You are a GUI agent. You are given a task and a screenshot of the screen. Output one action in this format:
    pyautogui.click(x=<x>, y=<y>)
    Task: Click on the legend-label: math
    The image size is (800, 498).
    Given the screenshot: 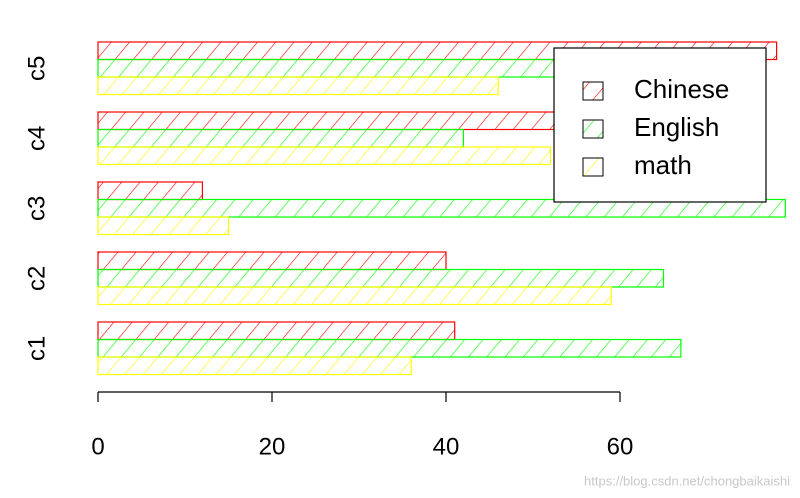 What is the action you would take?
    pyautogui.click(x=663, y=165)
    